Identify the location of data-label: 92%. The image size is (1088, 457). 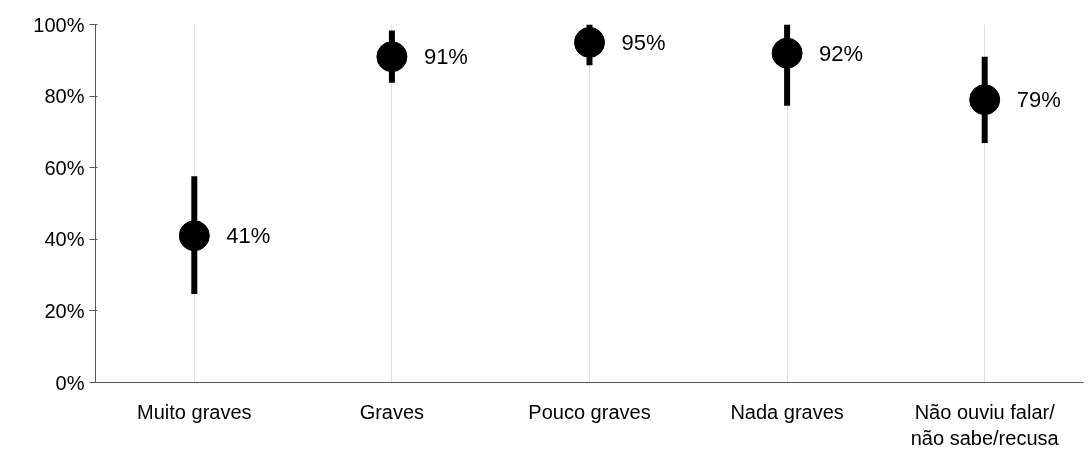
(841, 53).